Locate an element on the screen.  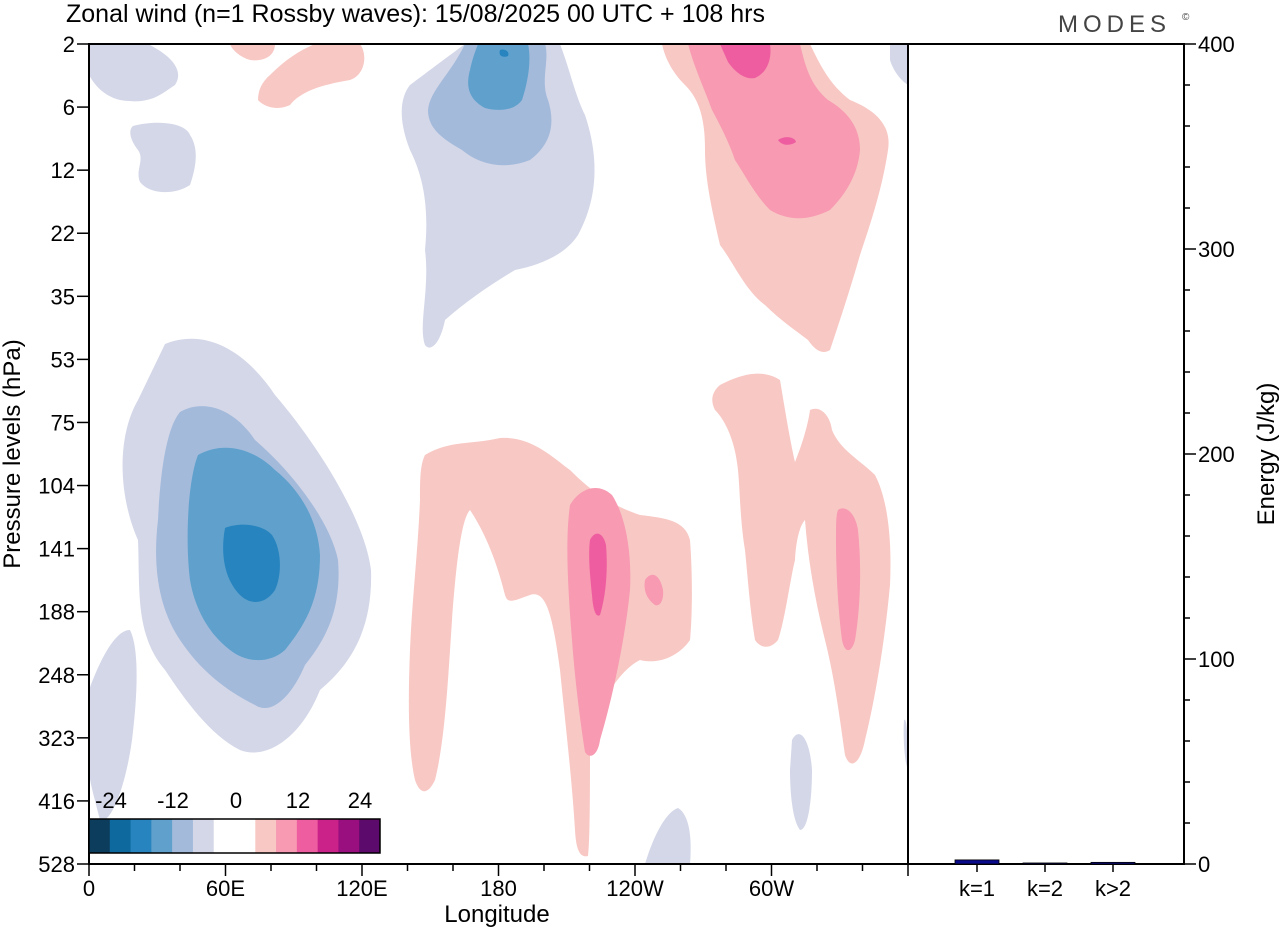
y-tick-label: 323 is located at coordinates (56, 738).